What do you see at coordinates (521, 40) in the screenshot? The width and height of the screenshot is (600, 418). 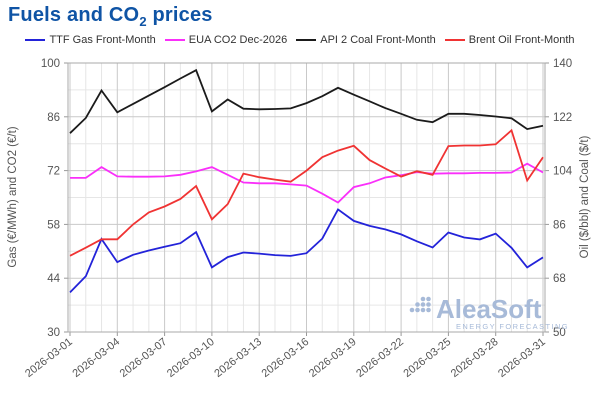 I see `legend-label-4: Brent Oil Front-Month` at bounding box center [521, 40].